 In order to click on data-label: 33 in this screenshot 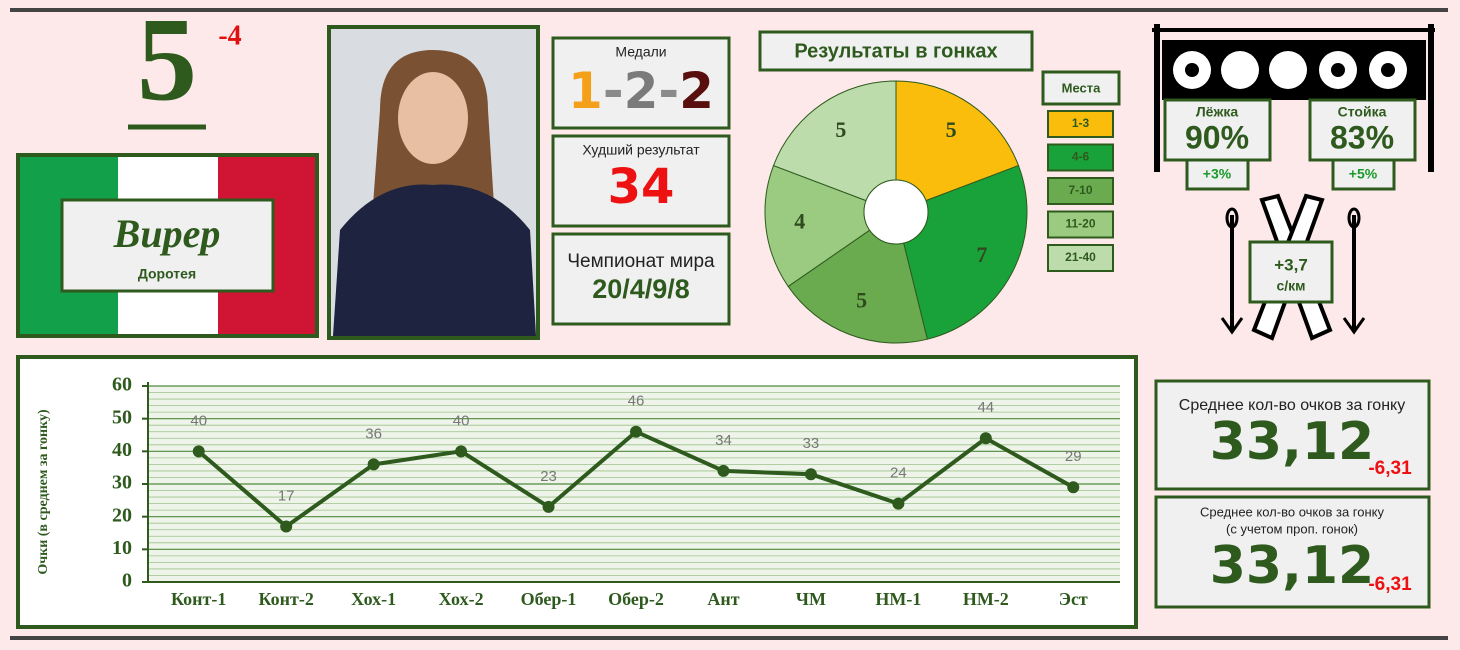, I will do `click(811, 443)`.